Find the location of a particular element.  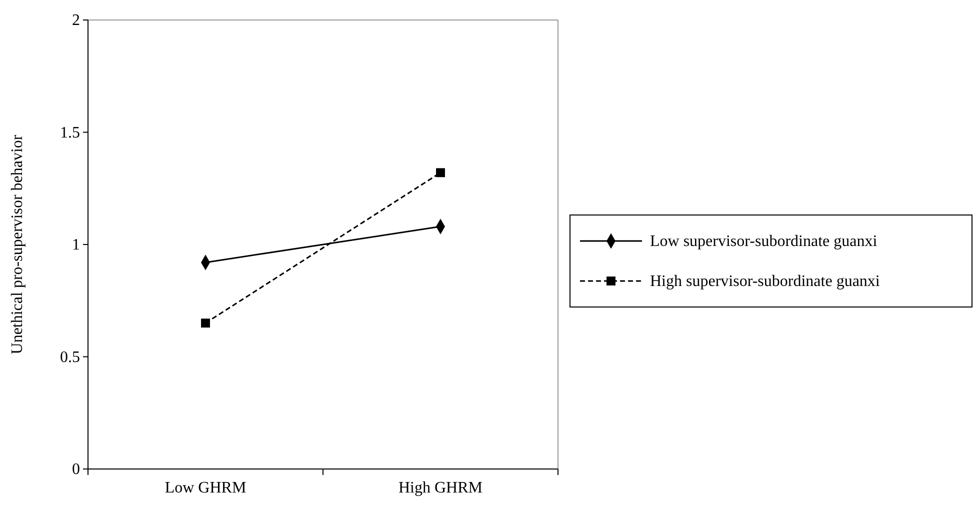

y-tick-label: 1.5 is located at coordinates (70, 133).